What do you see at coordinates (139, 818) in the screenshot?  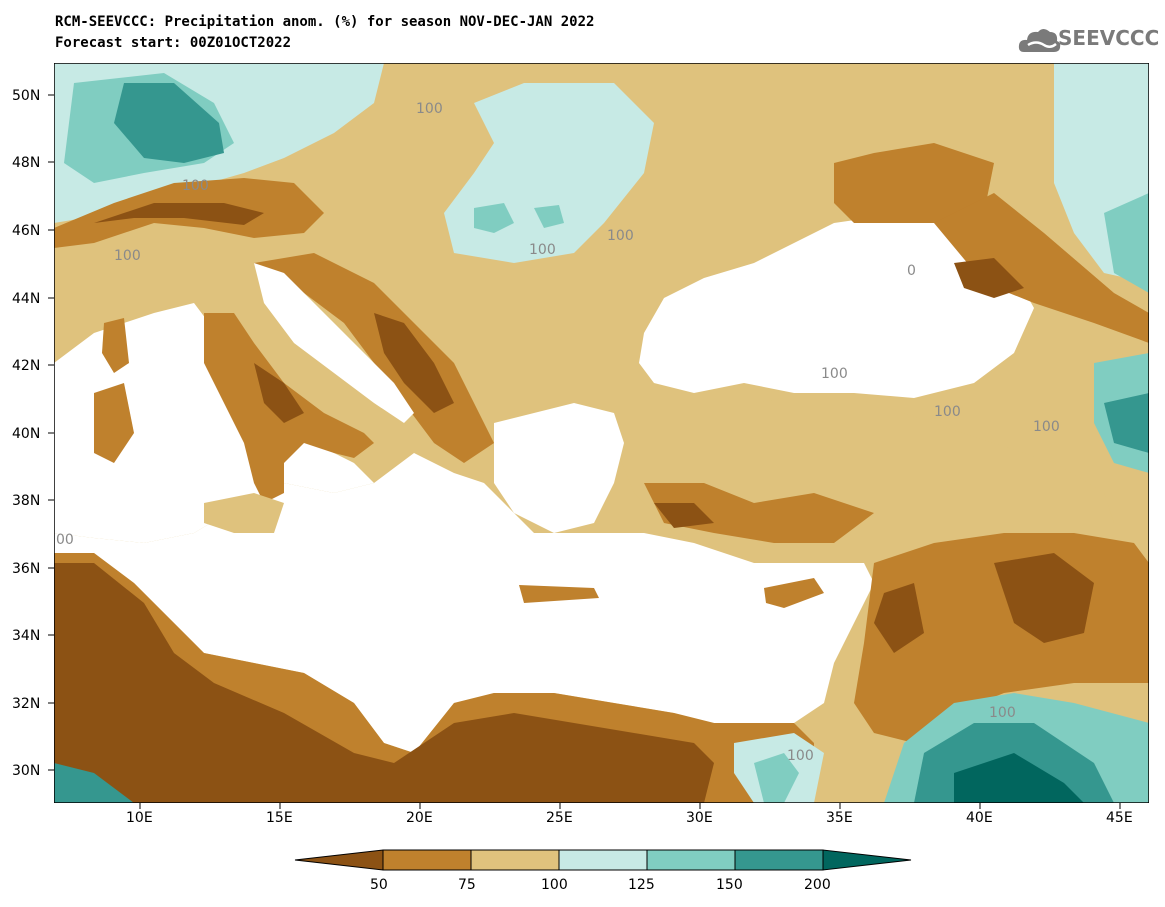 I see `lon-tick: 10E` at bounding box center [139, 818].